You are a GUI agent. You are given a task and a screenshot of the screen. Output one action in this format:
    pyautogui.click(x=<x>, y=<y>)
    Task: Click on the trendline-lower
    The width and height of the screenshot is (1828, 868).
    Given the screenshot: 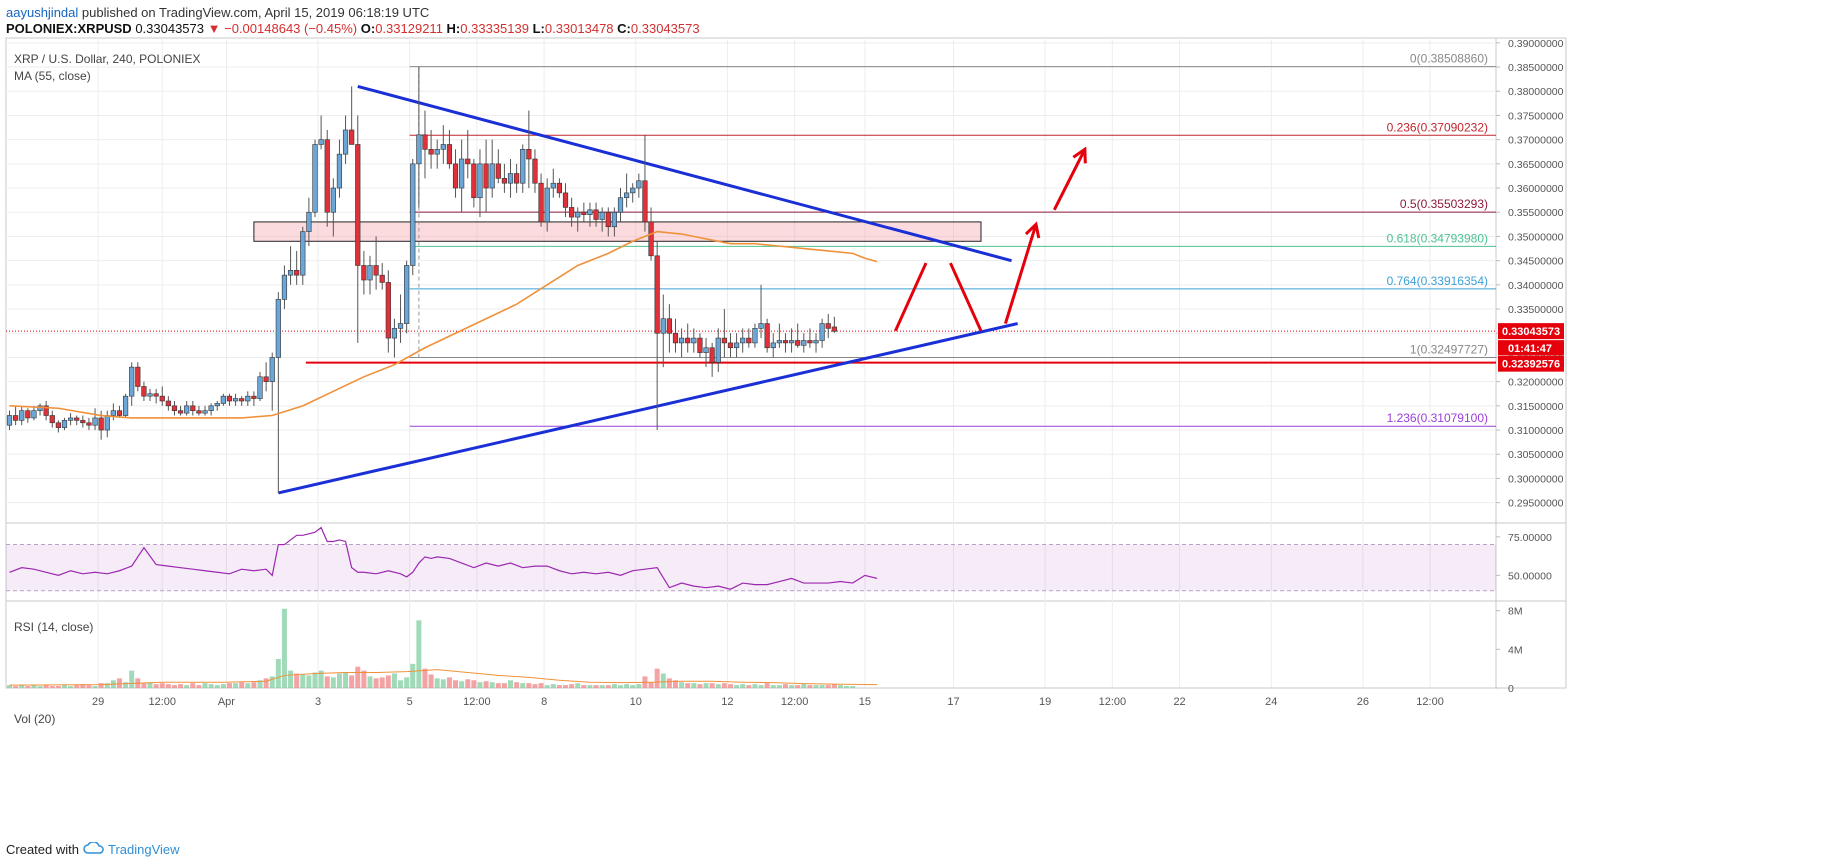 What is the action you would take?
    pyautogui.click(x=648, y=408)
    